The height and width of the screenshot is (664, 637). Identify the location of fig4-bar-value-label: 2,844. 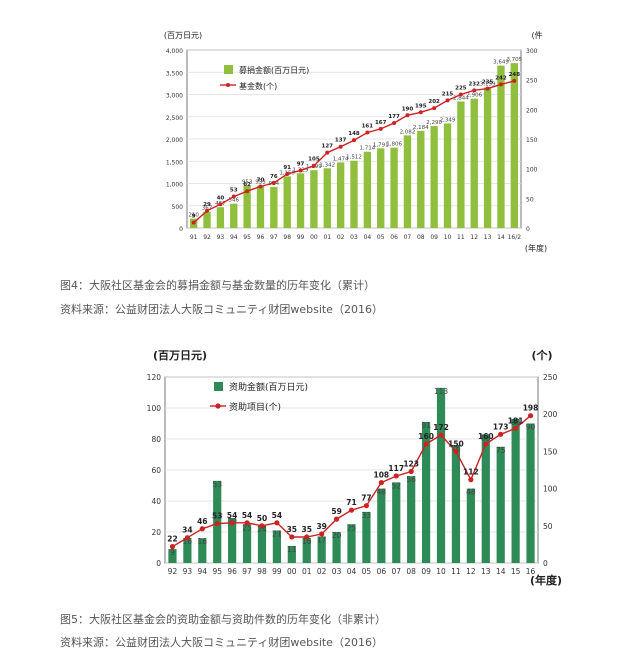
(461, 98).